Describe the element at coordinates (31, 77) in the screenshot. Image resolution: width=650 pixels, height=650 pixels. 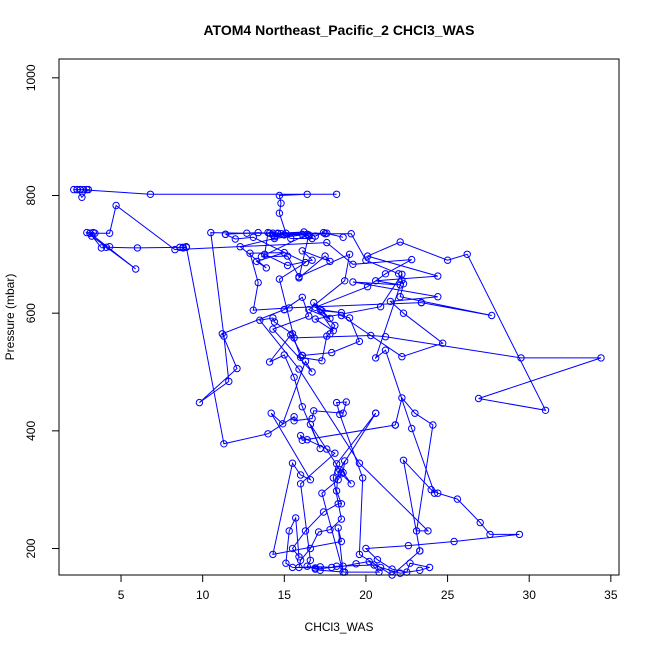
I see `y-tick-label: 1000` at that location.